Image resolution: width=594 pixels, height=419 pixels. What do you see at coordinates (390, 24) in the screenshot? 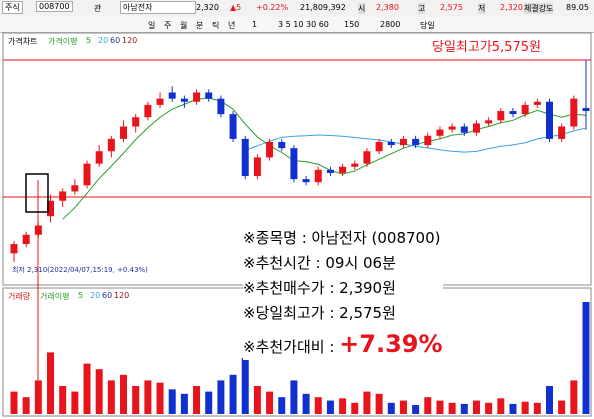
I see `count: 2800` at bounding box center [390, 24].